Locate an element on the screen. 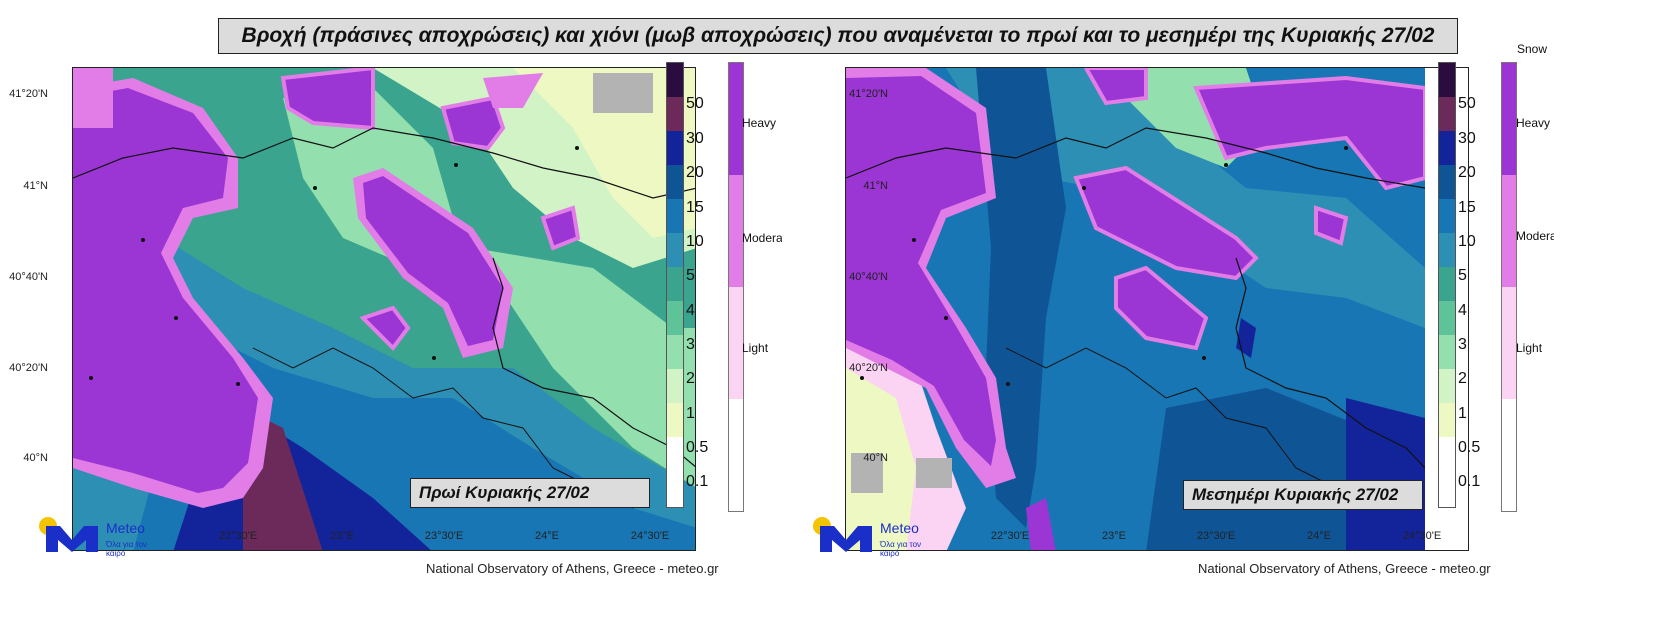 The width and height of the screenshot is (1680, 636). snow-scale-title: Snow is located at coordinates (1532, 49).